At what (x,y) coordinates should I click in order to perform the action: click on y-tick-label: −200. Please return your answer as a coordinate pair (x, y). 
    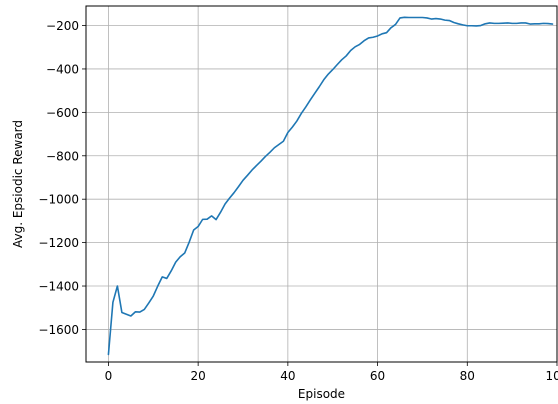
    Looking at the image, I should click on (62, 26).